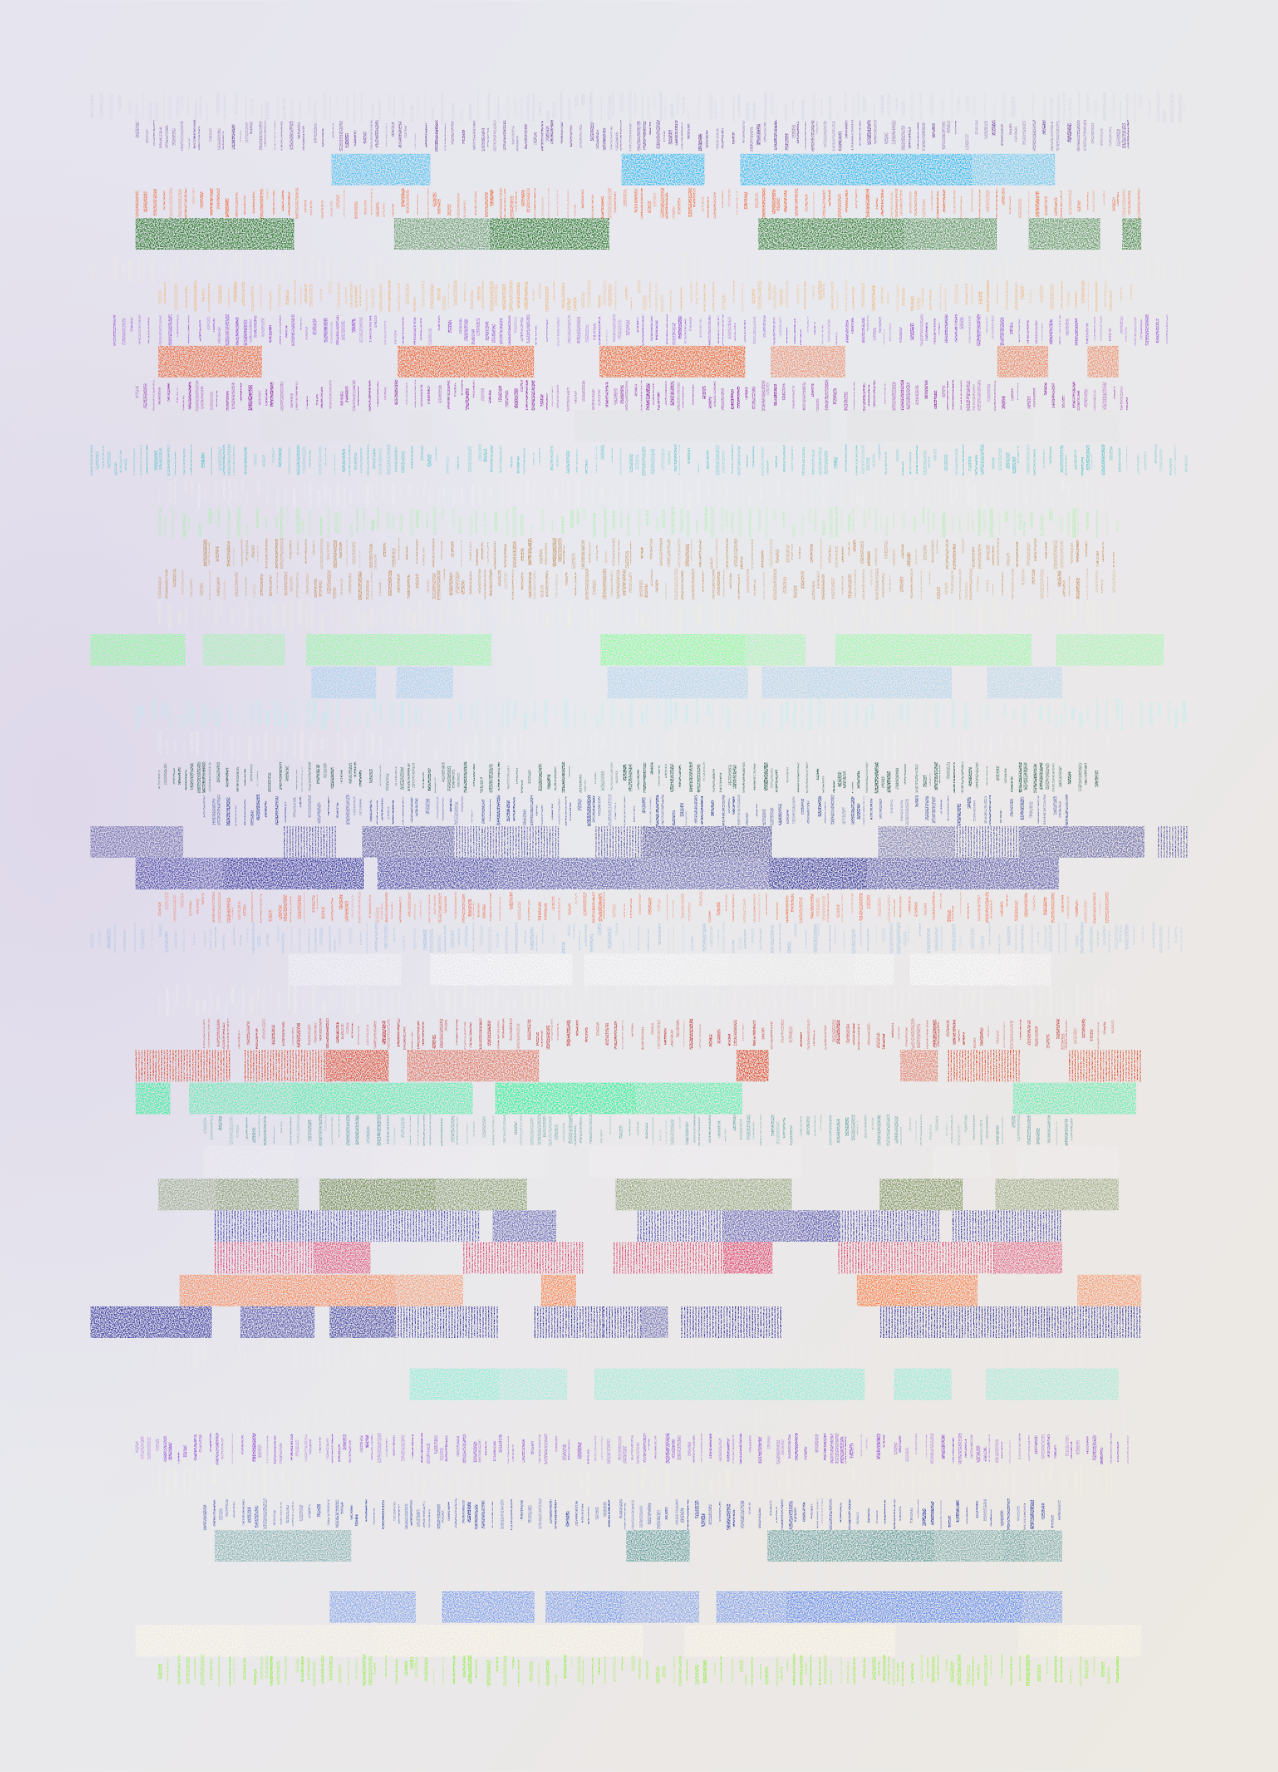 The width and height of the screenshot is (1278, 1772). What do you see at coordinates (638, 1546) in the screenshot?
I see `art-row` at bounding box center [638, 1546].